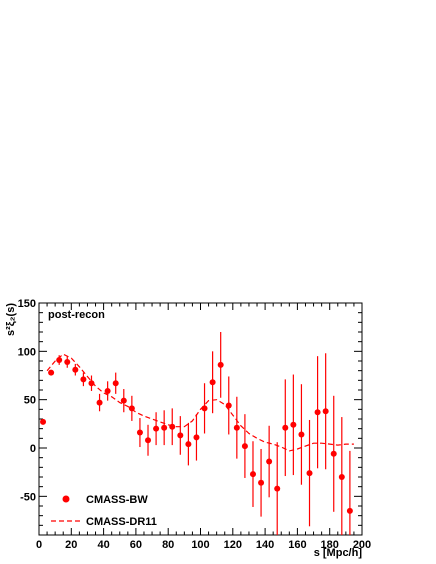 The height and width of the screenshot is (564, 436). I want to click on y-tick-label: 0, so click(33, 449).